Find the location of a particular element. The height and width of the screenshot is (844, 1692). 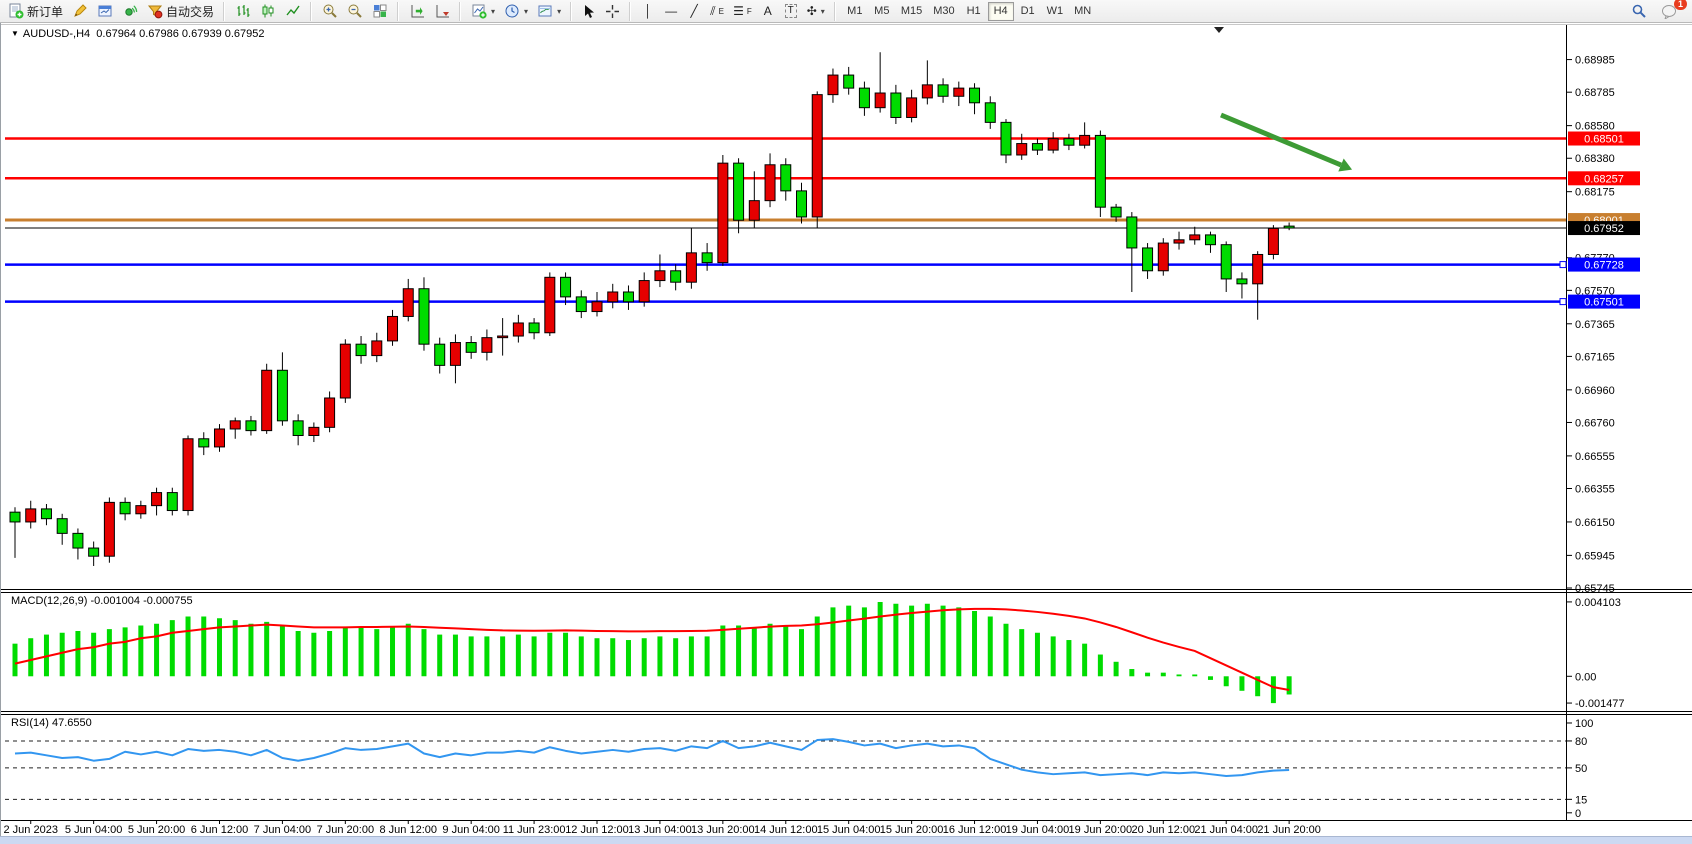

rsi-pane is located at coordinates (785, 769).